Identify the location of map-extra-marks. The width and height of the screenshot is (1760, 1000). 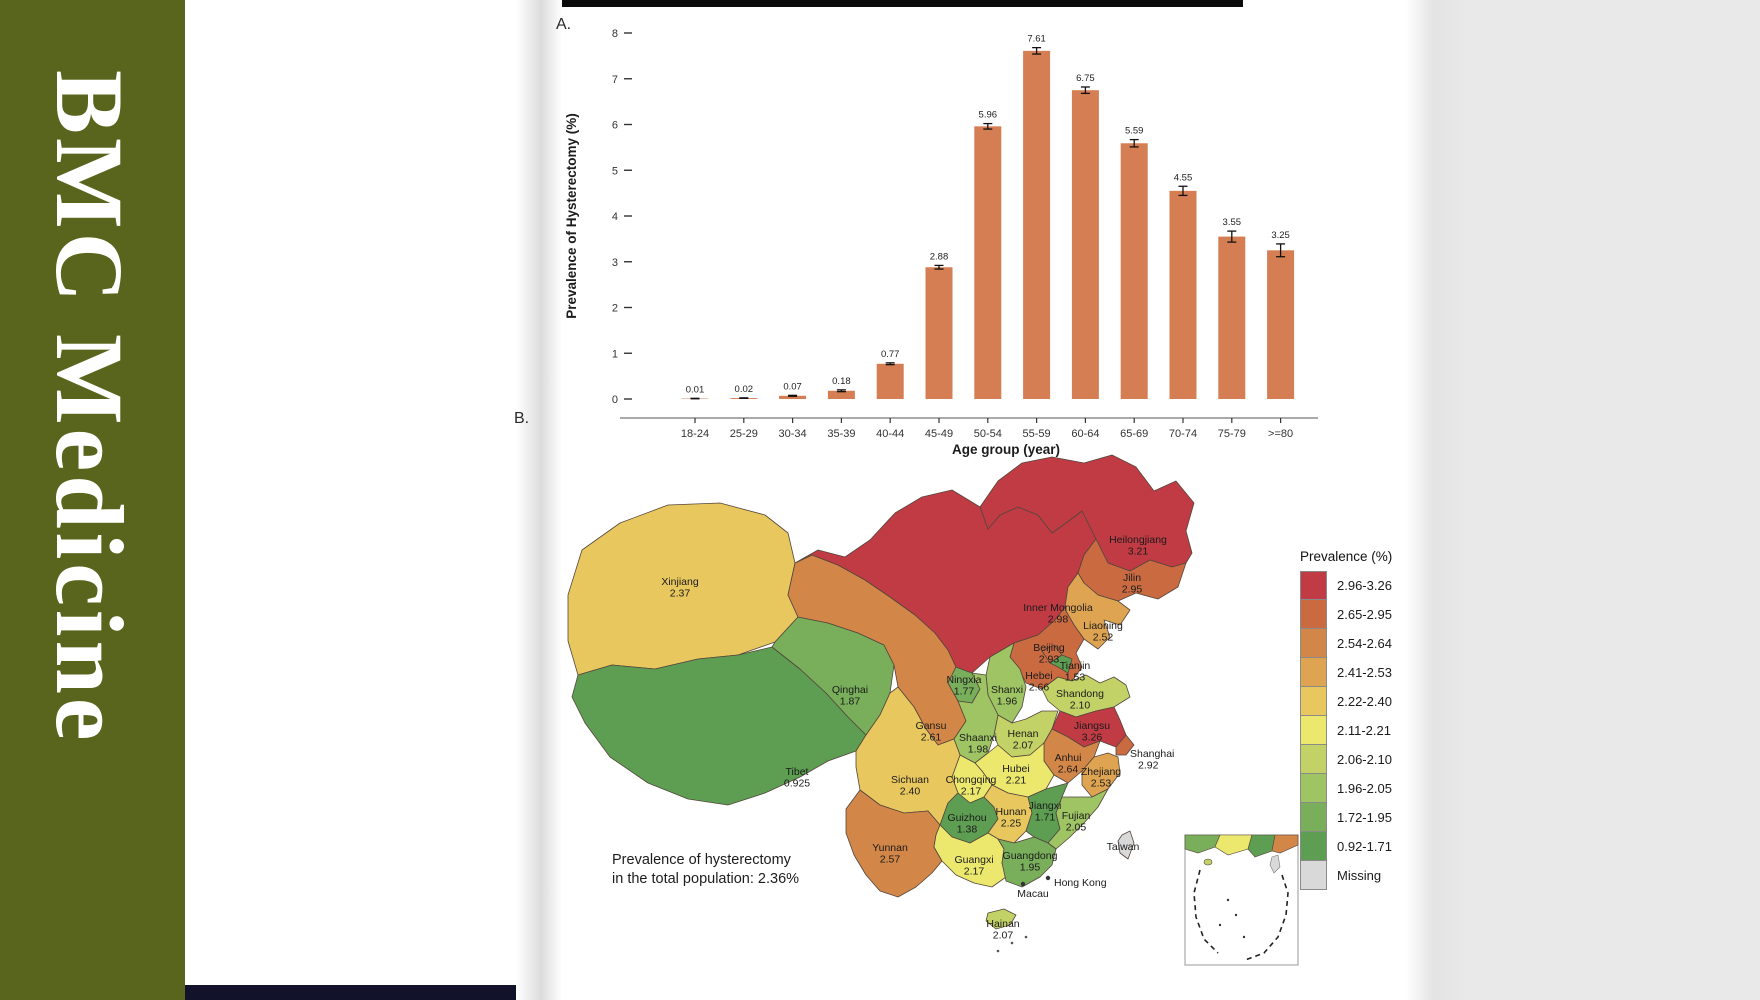
(1023, 914).